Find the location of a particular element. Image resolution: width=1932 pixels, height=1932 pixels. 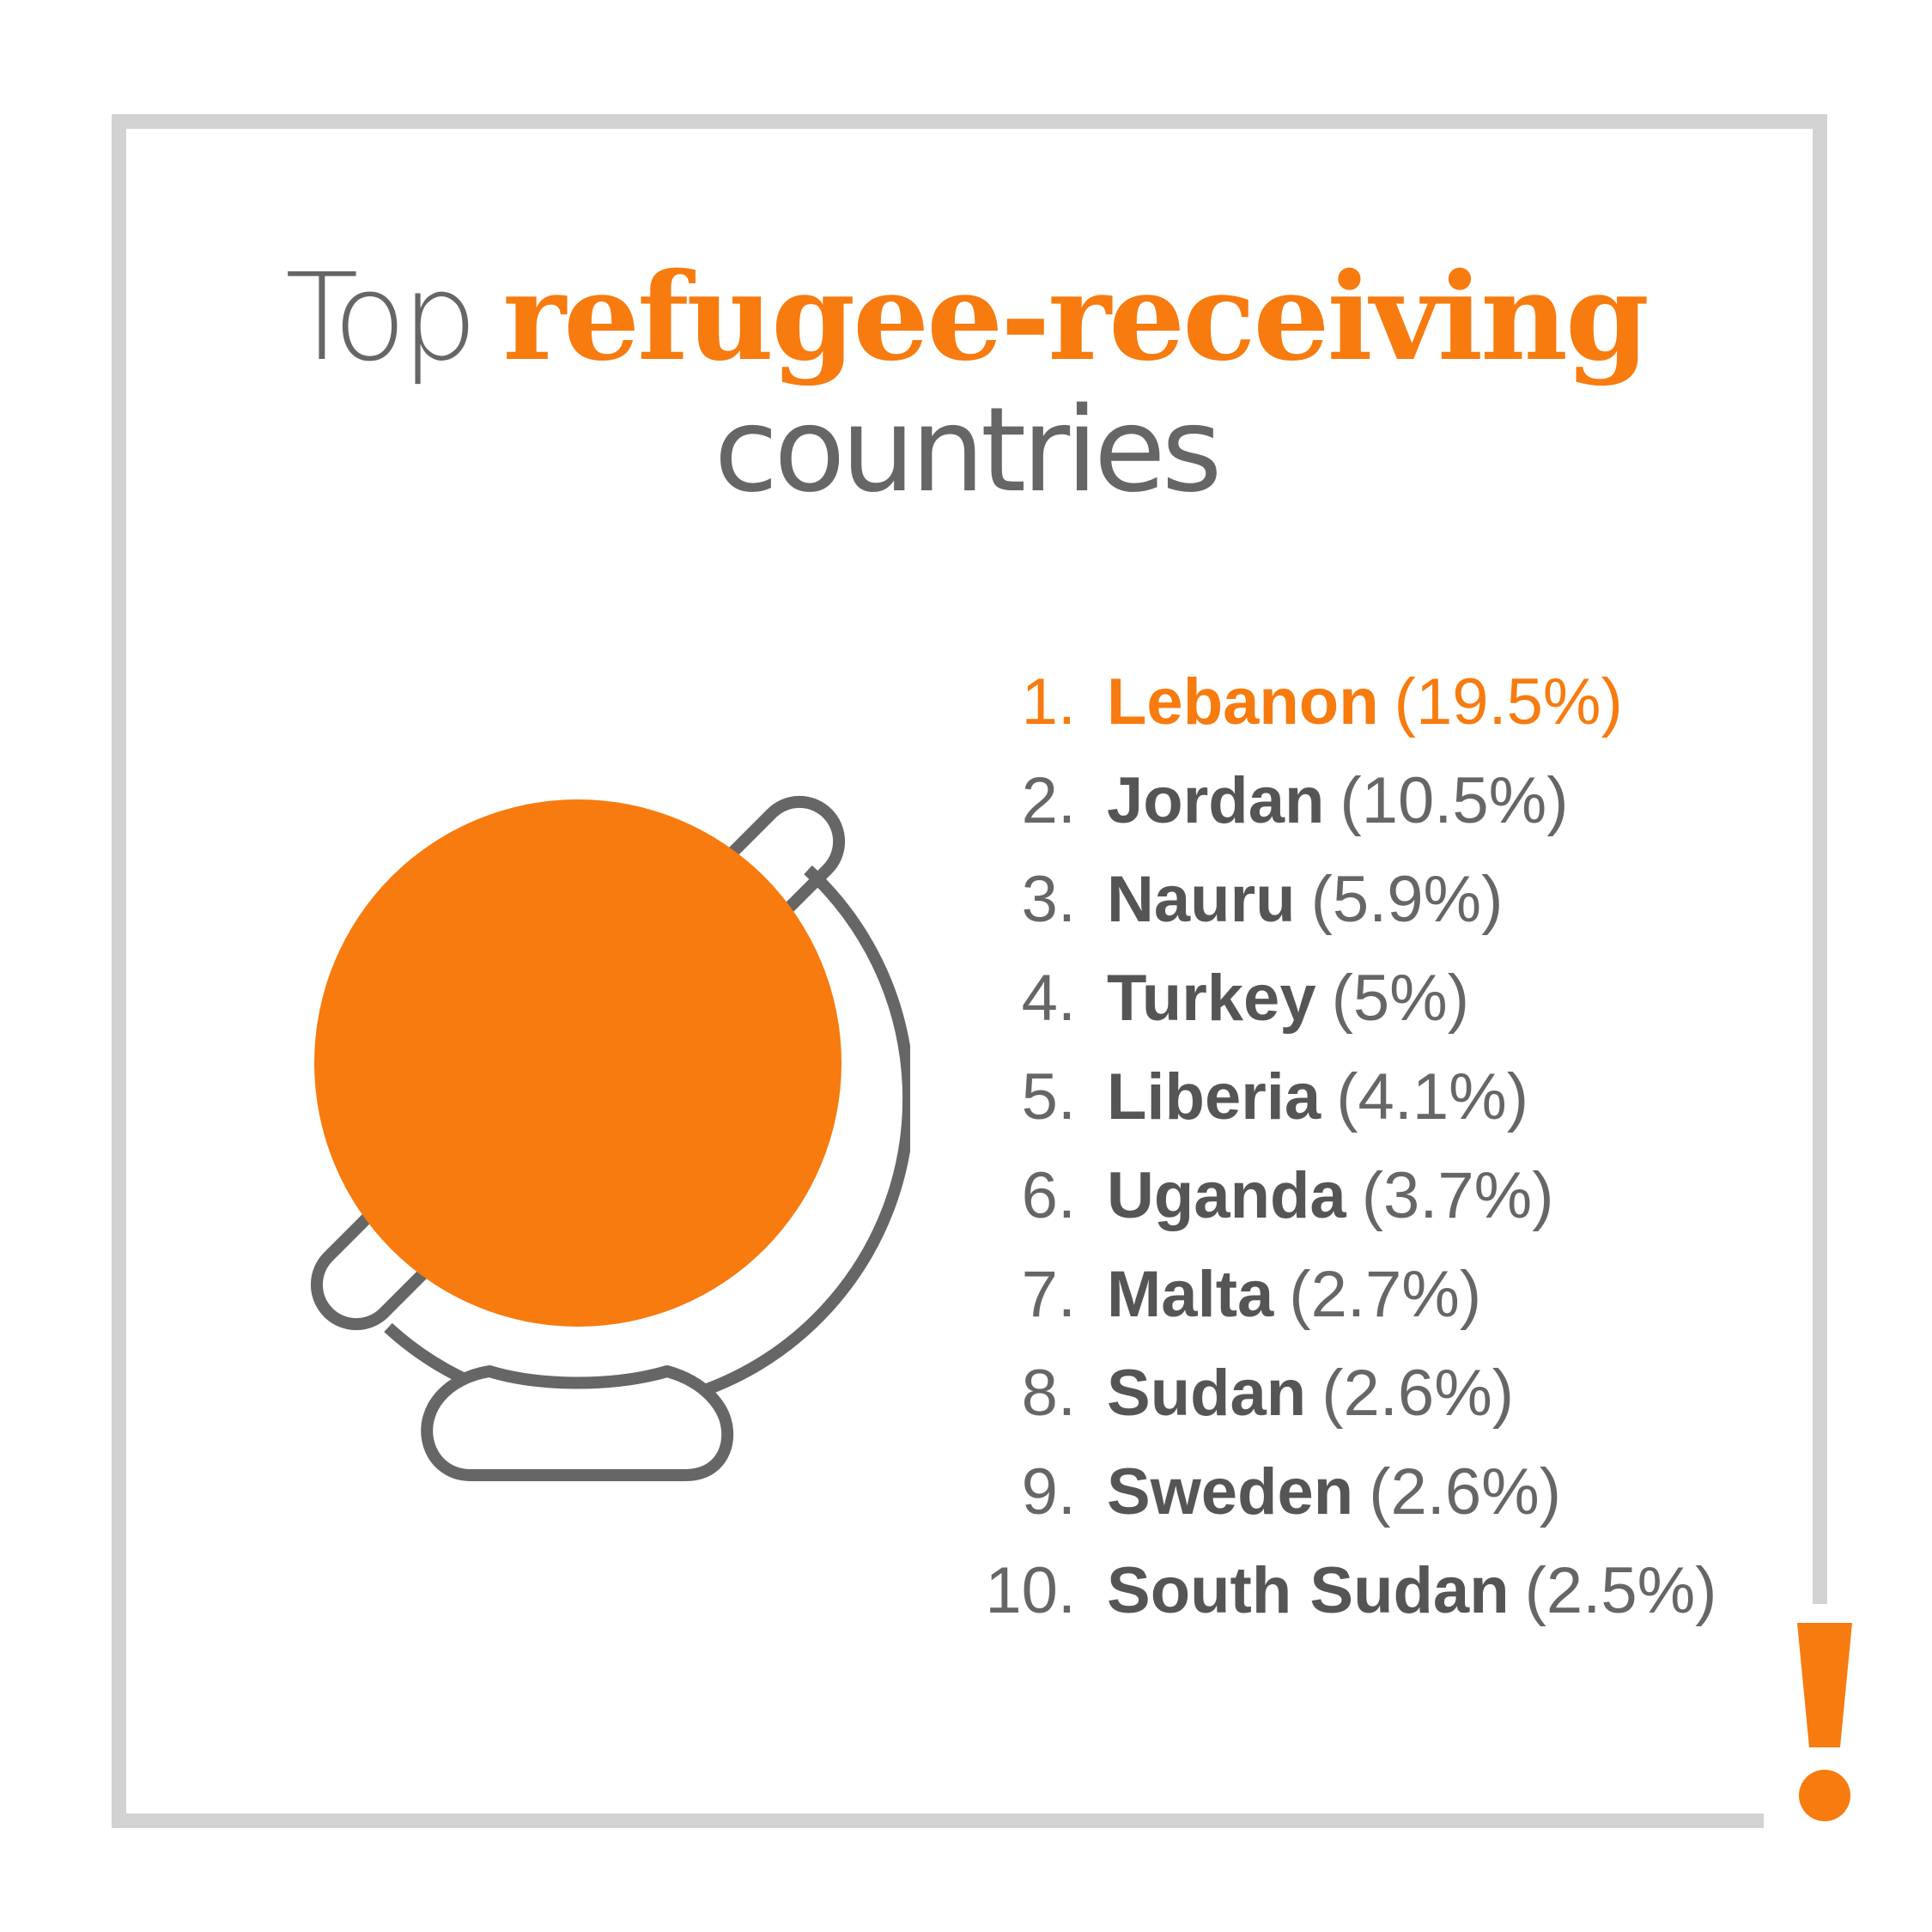

rank-country: Nauru is located at coordinates (1202, 900).